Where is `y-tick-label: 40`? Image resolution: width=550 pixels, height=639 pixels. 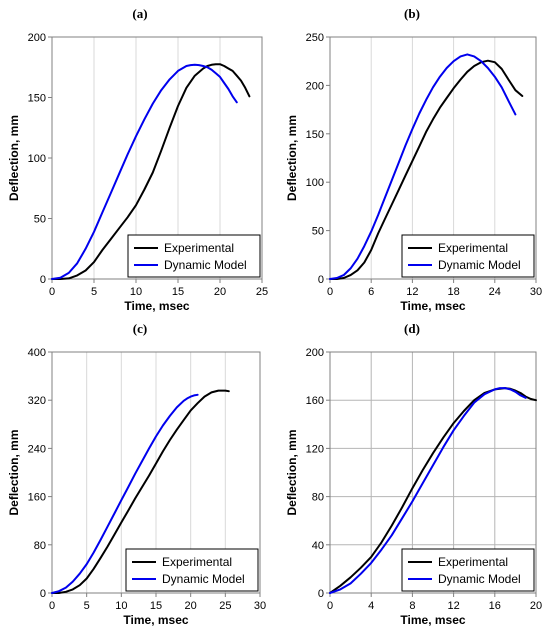
y-tick-label: 40 is located at coordinates (318, 546).